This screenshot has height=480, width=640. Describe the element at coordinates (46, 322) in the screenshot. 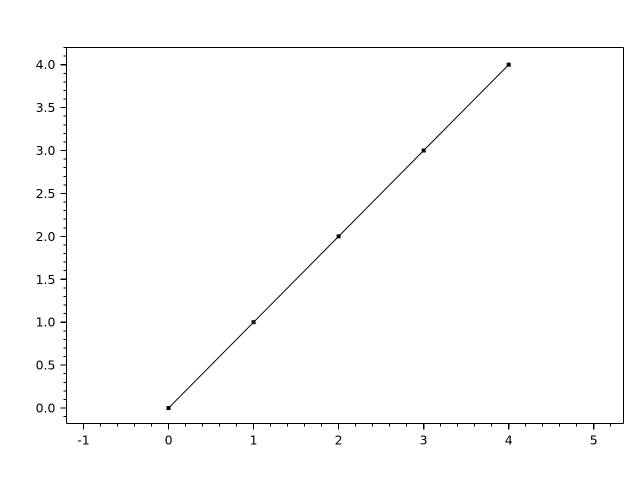

I see `y-tick-label: 1.0` at that location.